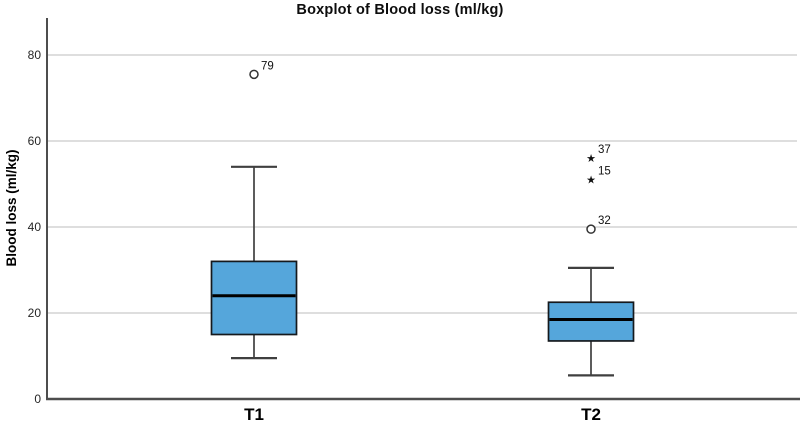 This screenshot has width=800, height=428. What do you see at coordinates (11, 207) in the screenshot?
I see `y-axis-title: Blood loss (ml/kg)` at bounding box center [11, 207].